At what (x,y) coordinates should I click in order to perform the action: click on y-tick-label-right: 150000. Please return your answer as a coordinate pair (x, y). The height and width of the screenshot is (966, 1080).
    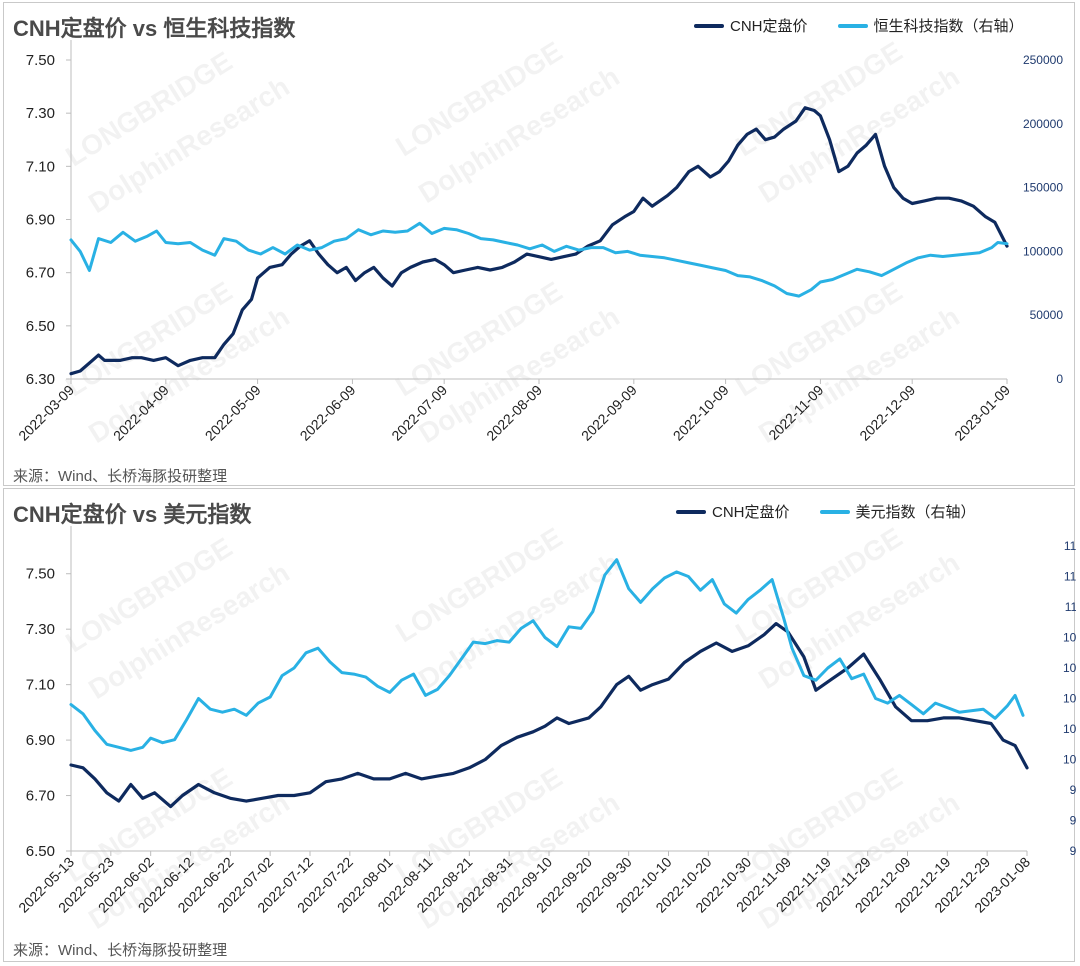
    Looking at the image, I should click on (1043, 188).